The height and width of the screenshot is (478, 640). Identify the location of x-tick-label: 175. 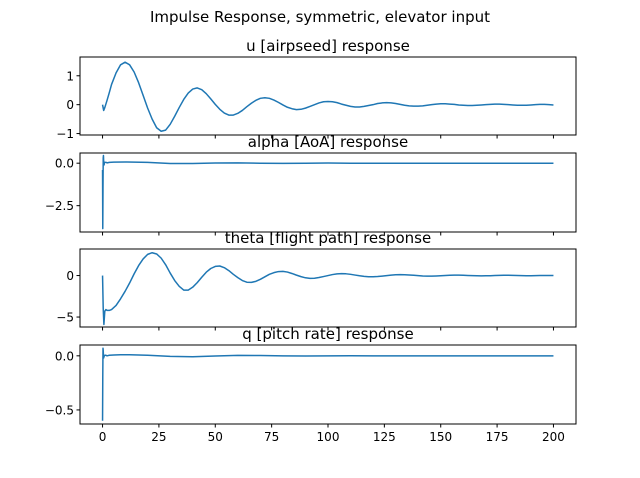
(497, 437).